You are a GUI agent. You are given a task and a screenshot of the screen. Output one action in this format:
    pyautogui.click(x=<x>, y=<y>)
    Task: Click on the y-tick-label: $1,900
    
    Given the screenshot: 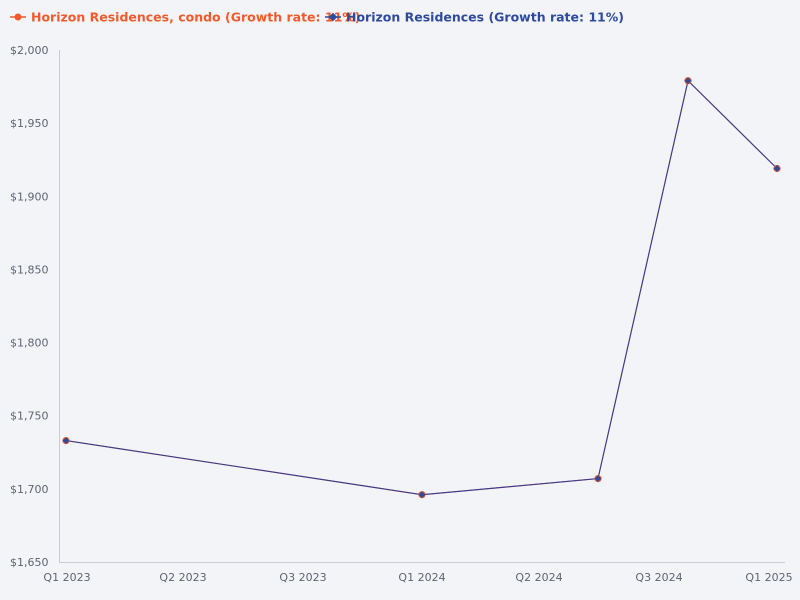 What is the action you would take?
    pyautogui.click(x=29, y=196)
    